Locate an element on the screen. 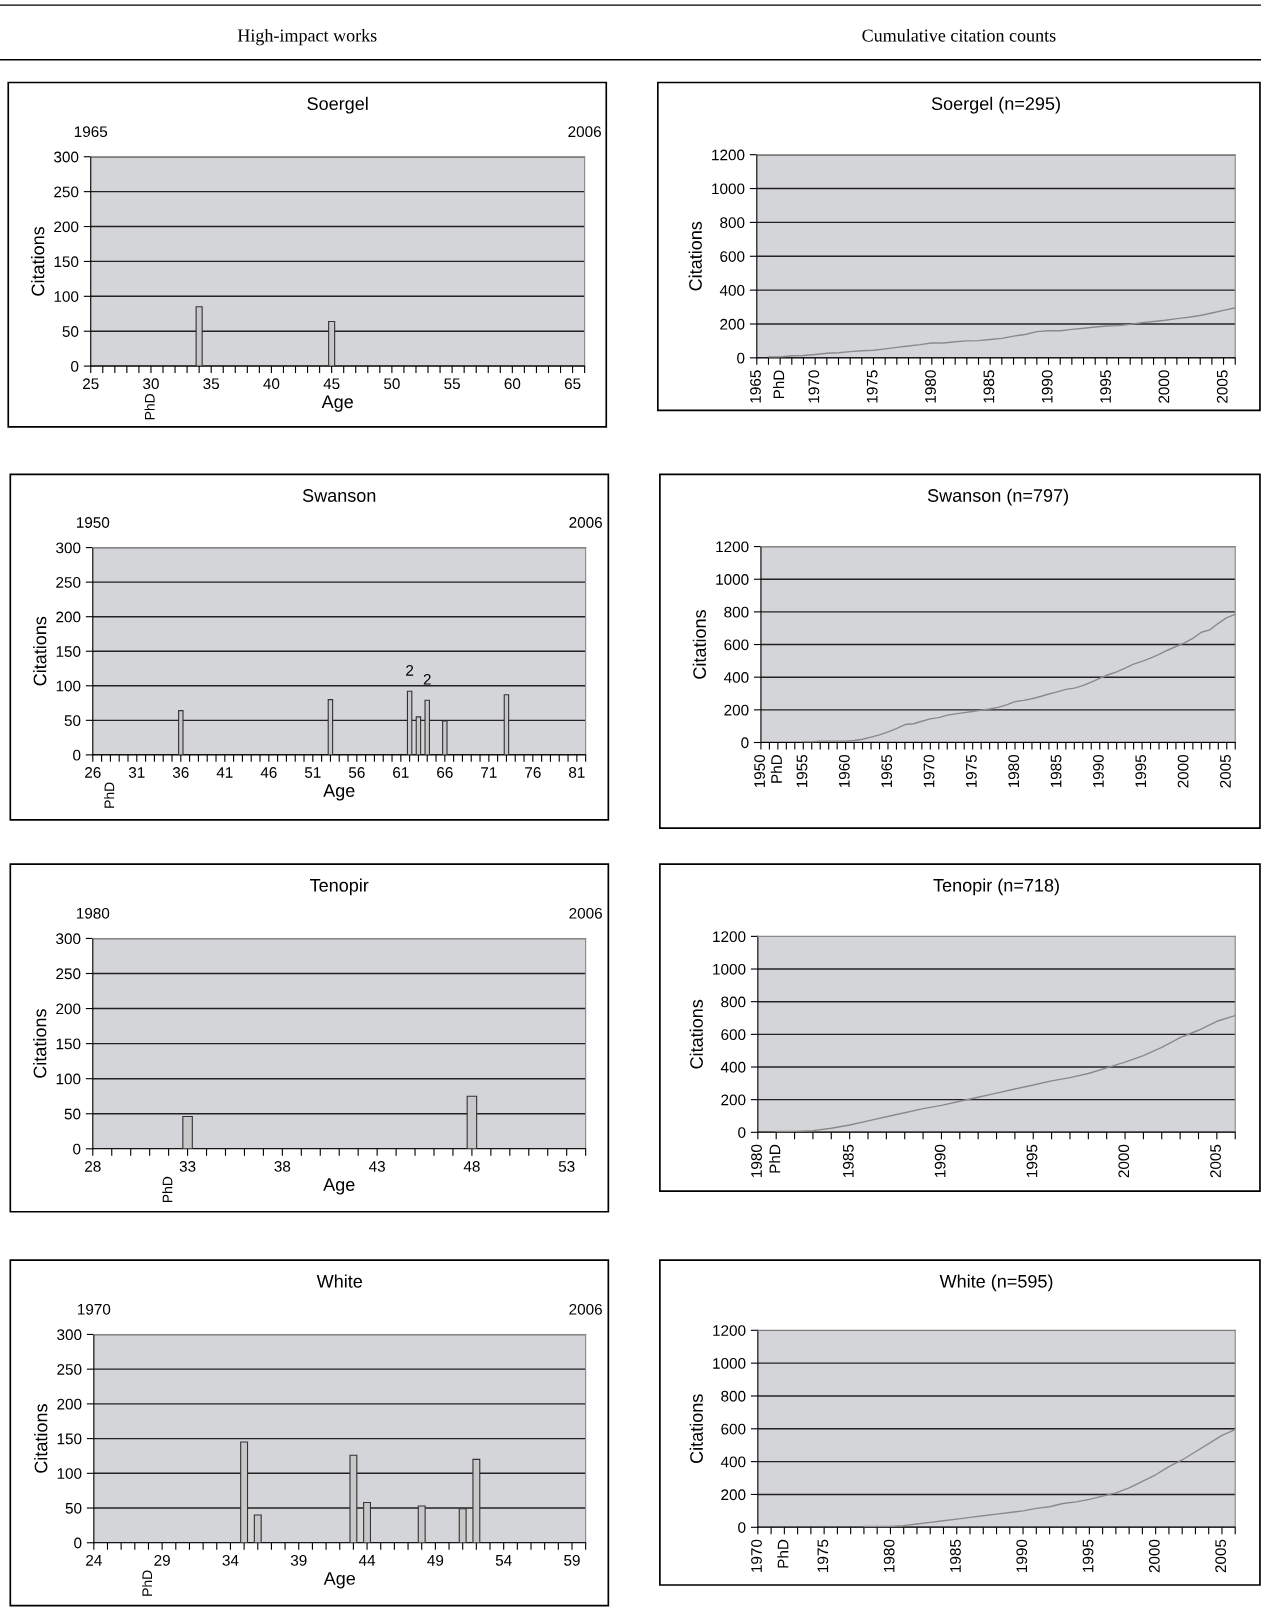  chart-title: White (n=595) is located at coordinates (996, 1283).